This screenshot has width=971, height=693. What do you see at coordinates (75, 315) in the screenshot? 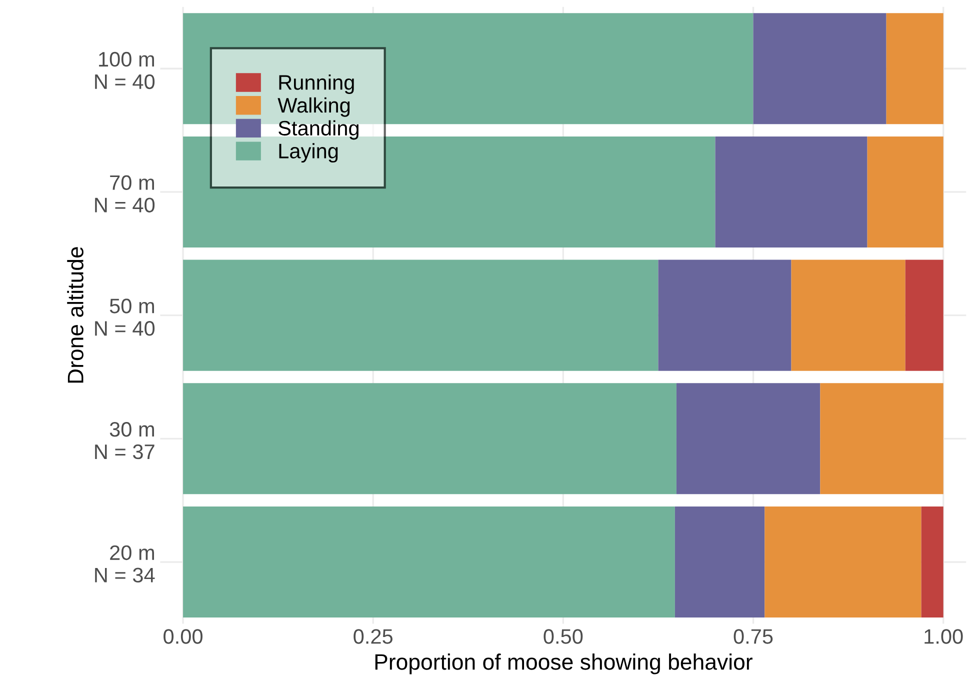
I see `y-axis-title: Drone altitude` at bounding box center [75, 315].